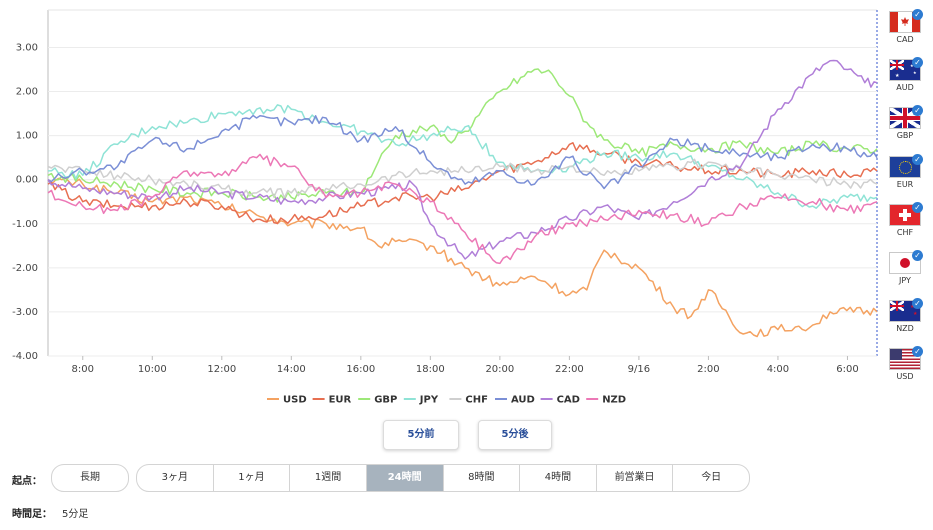 This screenshot has width=933, height=530. Describe the element at coordinates (25, 312) in the screenshot. I see `y-tick-label: -3.00` at that location.